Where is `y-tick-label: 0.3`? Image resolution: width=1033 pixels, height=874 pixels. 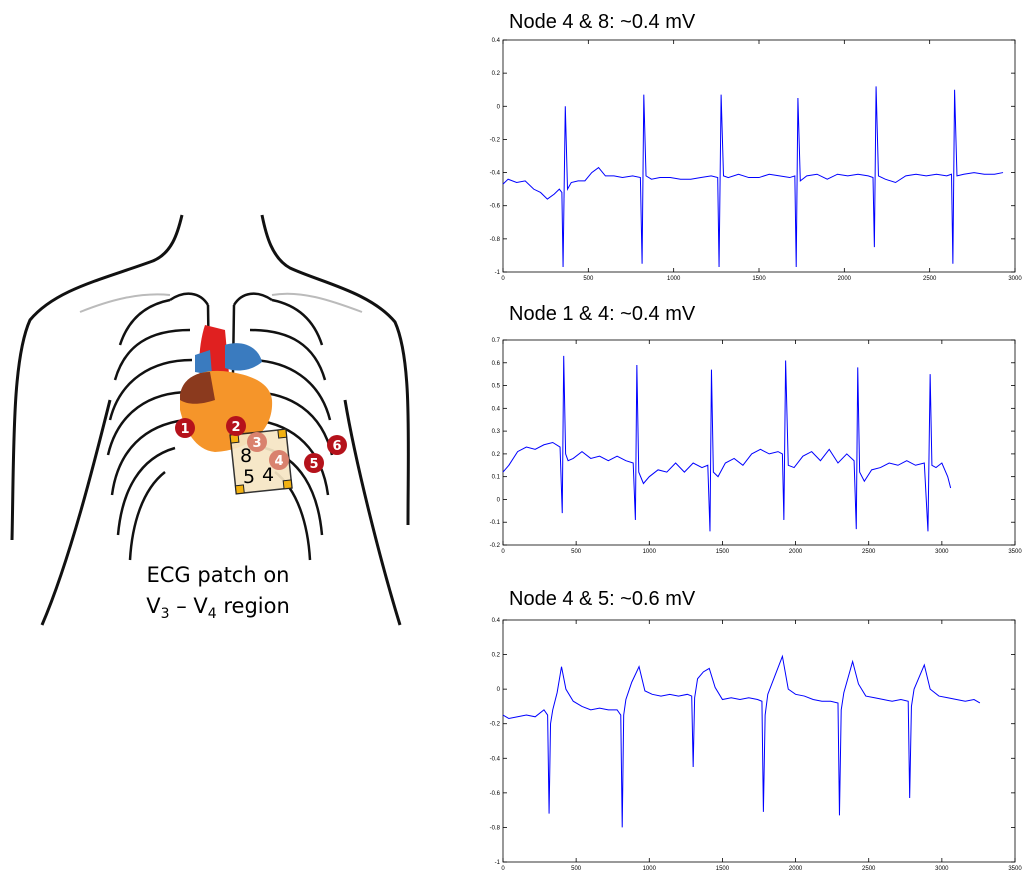 y-tick-label: 0.3 is located at coordinates (496, 432).